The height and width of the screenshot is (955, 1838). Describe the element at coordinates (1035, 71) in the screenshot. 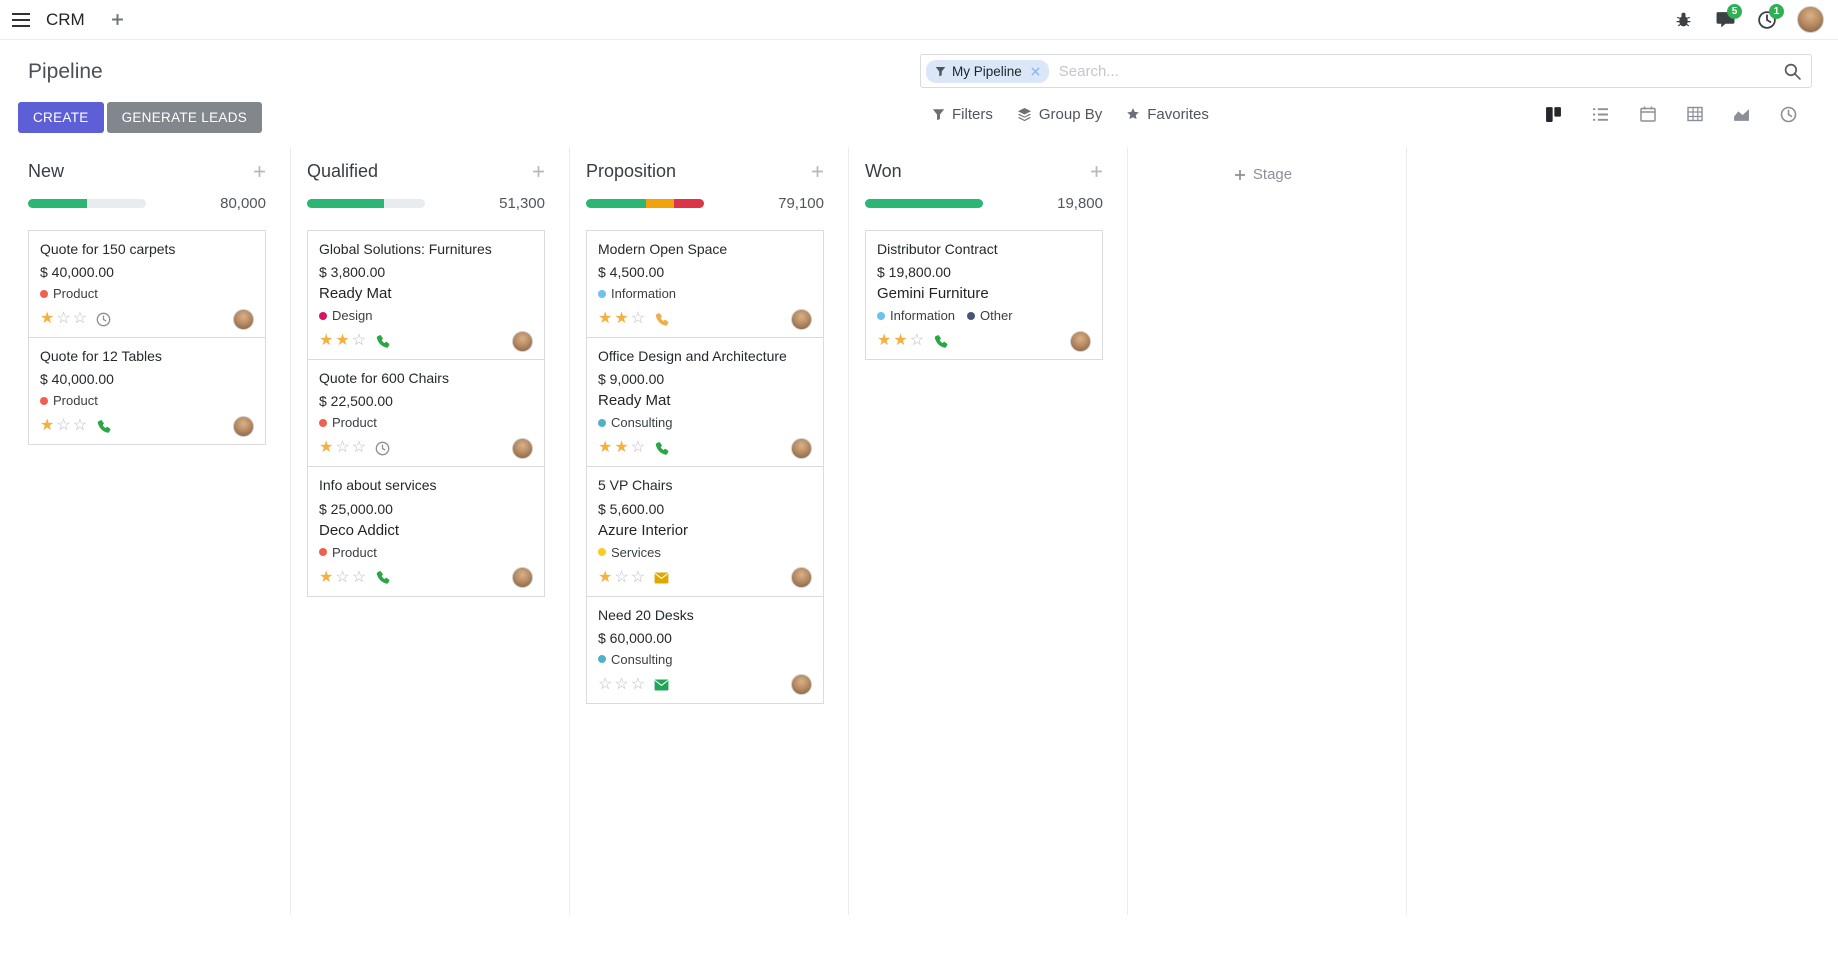

I see `facet-remove-icon` at that location.